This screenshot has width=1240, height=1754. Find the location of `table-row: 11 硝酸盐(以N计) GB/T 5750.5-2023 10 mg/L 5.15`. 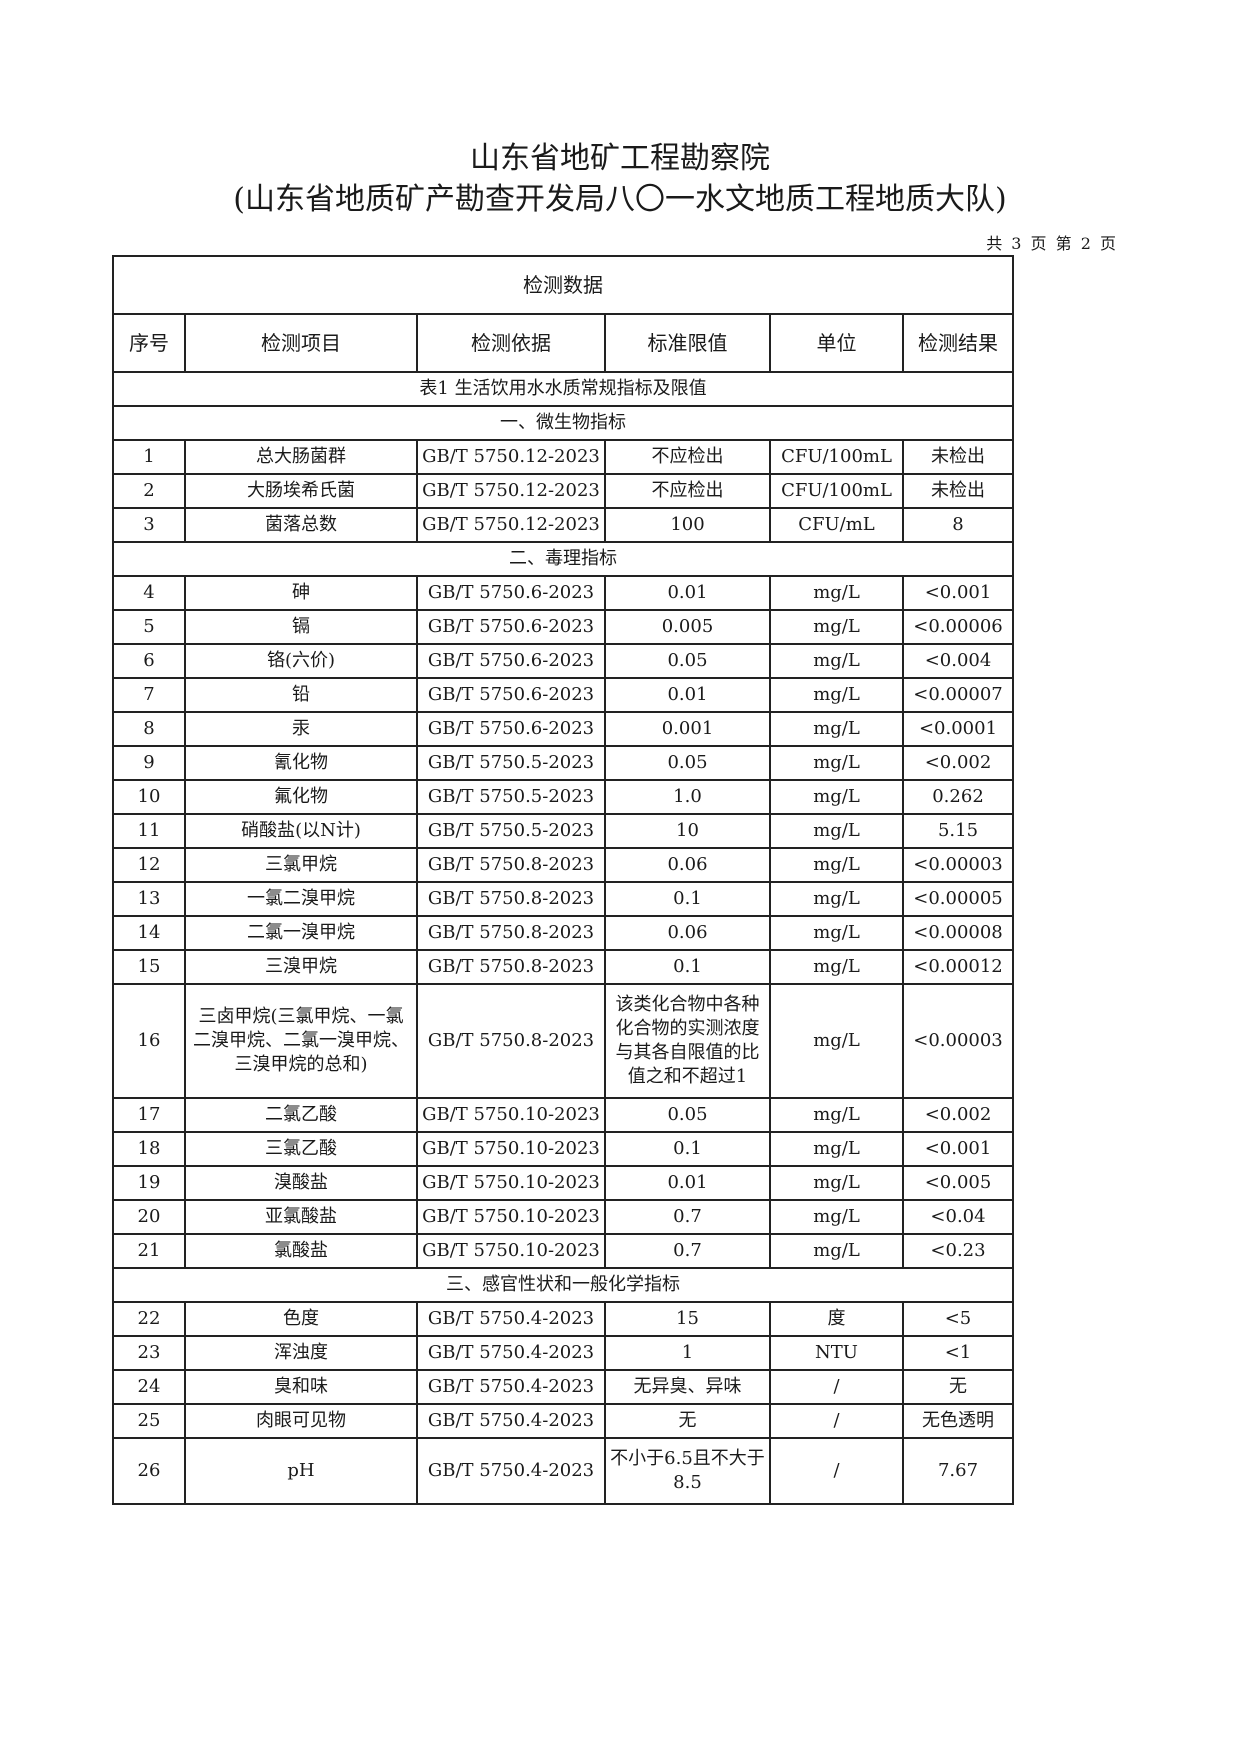

table-row: 11 硝酸盐(以N计) GB/T 5750.5-2023 10 mg/L 5.15 is located at coordinates (563, 831).